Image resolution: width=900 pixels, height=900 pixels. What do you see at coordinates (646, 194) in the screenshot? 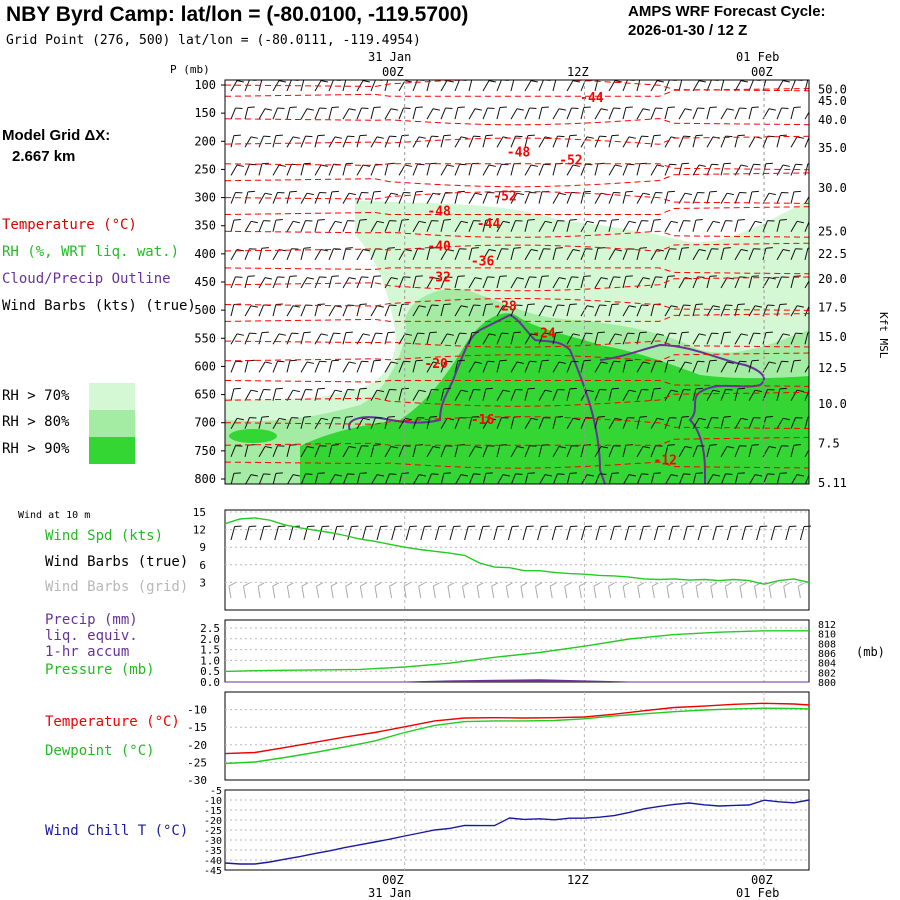
I see `cs-barb-197-flag` at bounding box center [646, 194].